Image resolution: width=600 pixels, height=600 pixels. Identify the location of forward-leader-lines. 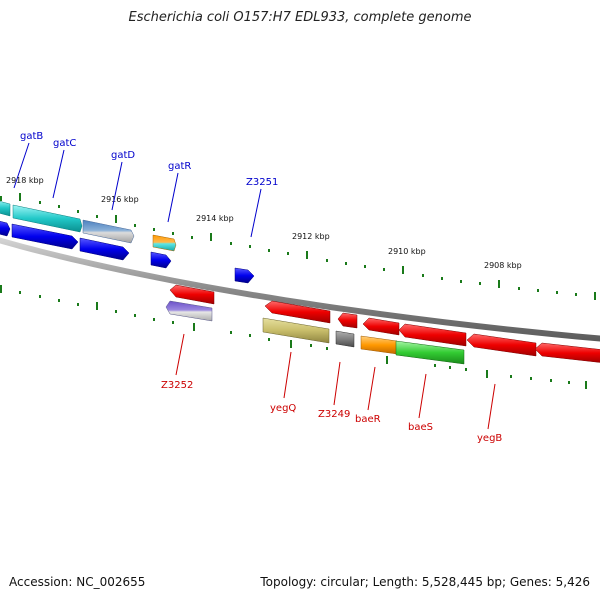
(137, 190).